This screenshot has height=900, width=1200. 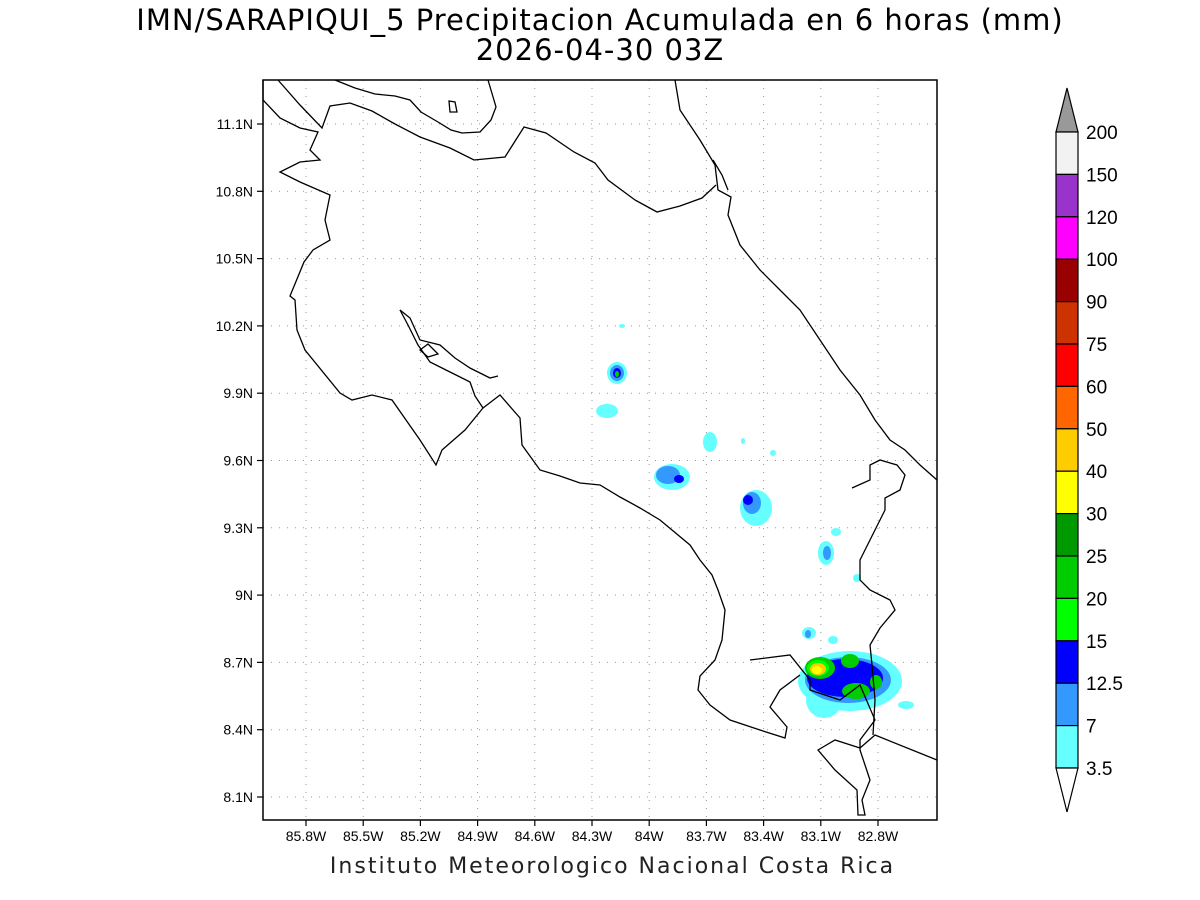 I want to click on lat-tick-label: 9.3N, so click(x=238, y=528).